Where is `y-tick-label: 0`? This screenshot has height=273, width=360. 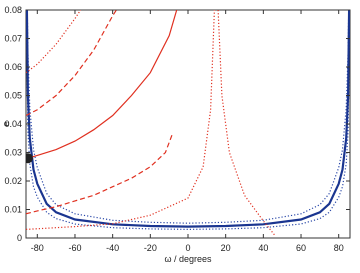 y-tick-label: 0 is located at coordinates (19, 238).